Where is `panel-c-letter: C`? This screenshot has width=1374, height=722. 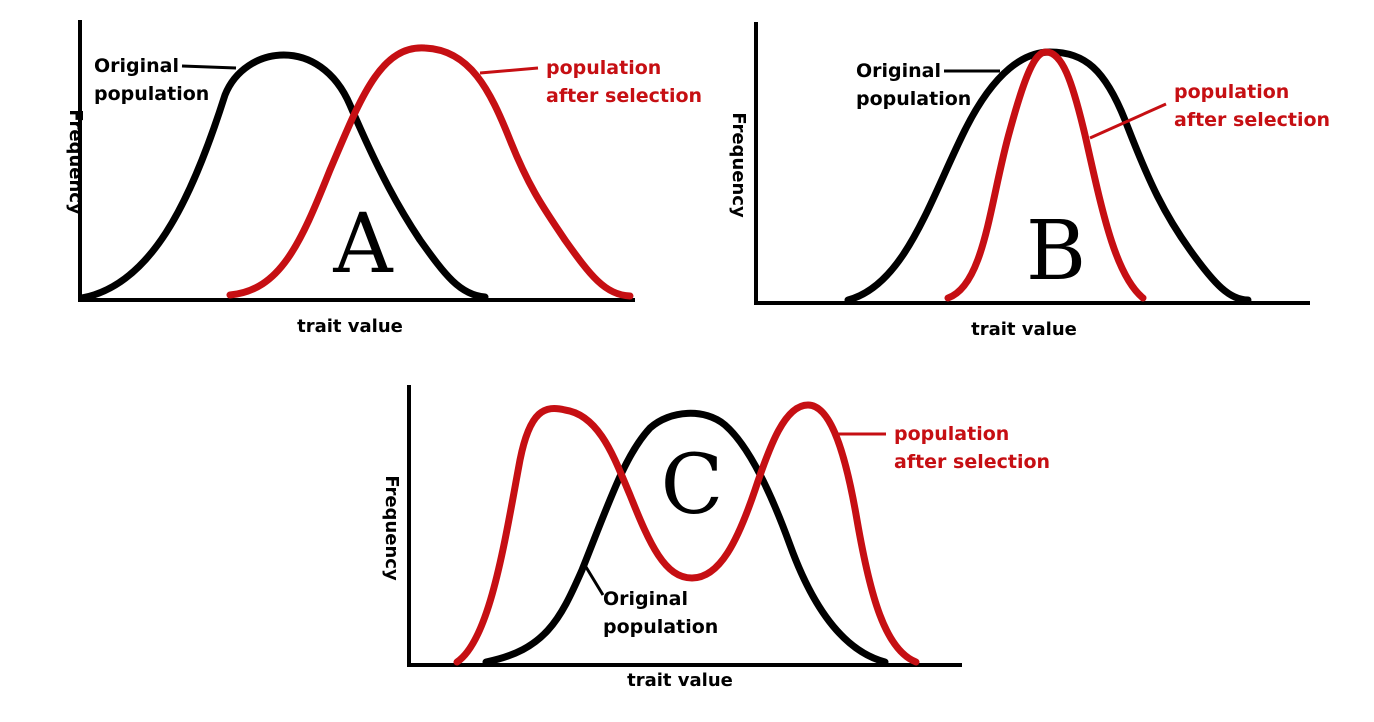
panel-c-letter: C is located at coordinates (692, 485).